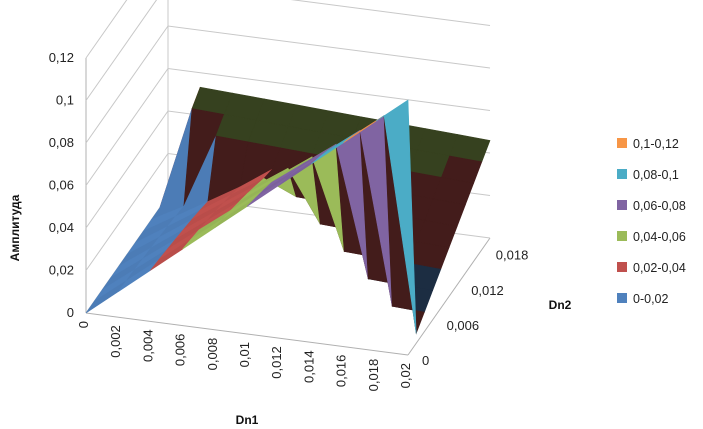  What do you see at coordinates (405, 375) in the screenshot?
I see `x-tick-label: 0,02` at bounding box center [405, 375].